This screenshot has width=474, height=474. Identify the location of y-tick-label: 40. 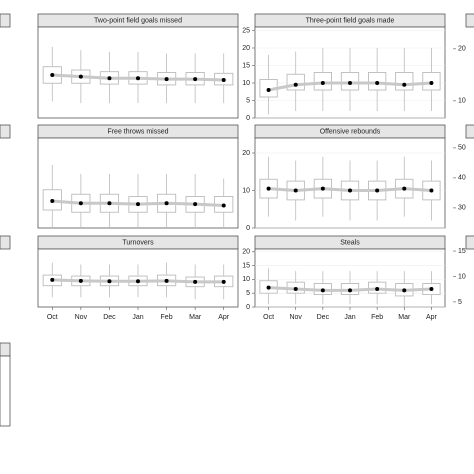
(462, 178).